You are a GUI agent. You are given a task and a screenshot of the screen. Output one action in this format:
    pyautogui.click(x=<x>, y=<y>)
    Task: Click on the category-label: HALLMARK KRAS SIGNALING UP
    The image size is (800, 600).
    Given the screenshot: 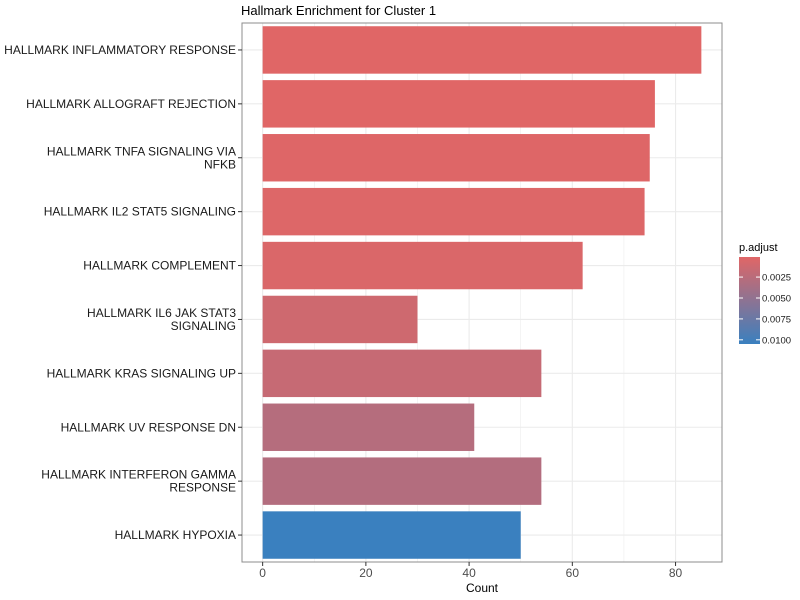 What is the action you would take?
    pyautogui.click(x=141, y=373)
    